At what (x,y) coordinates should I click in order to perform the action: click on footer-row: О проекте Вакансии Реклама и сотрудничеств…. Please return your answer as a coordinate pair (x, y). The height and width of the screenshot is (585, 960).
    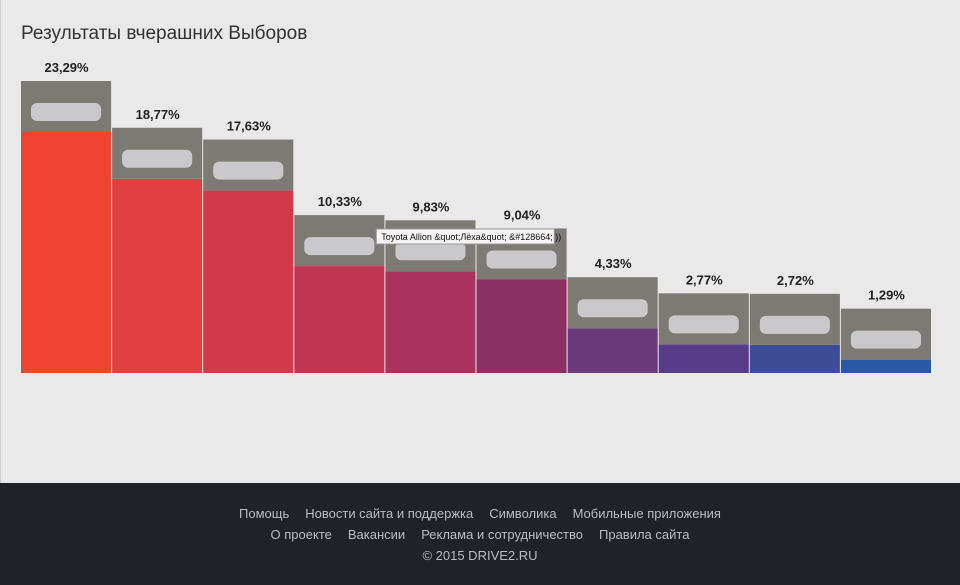
    Looking at the image, I should click on (480, 535).